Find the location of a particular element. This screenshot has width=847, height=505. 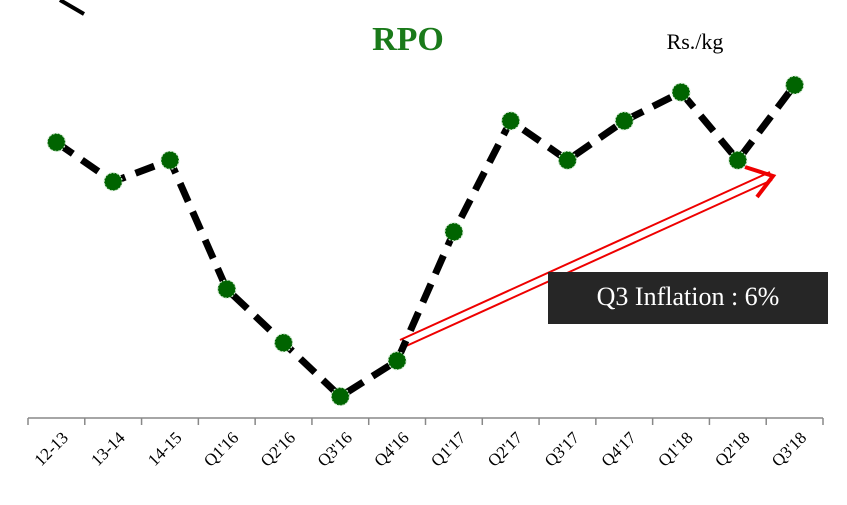

chart-title: RPO is located at coordinates (408, 39).